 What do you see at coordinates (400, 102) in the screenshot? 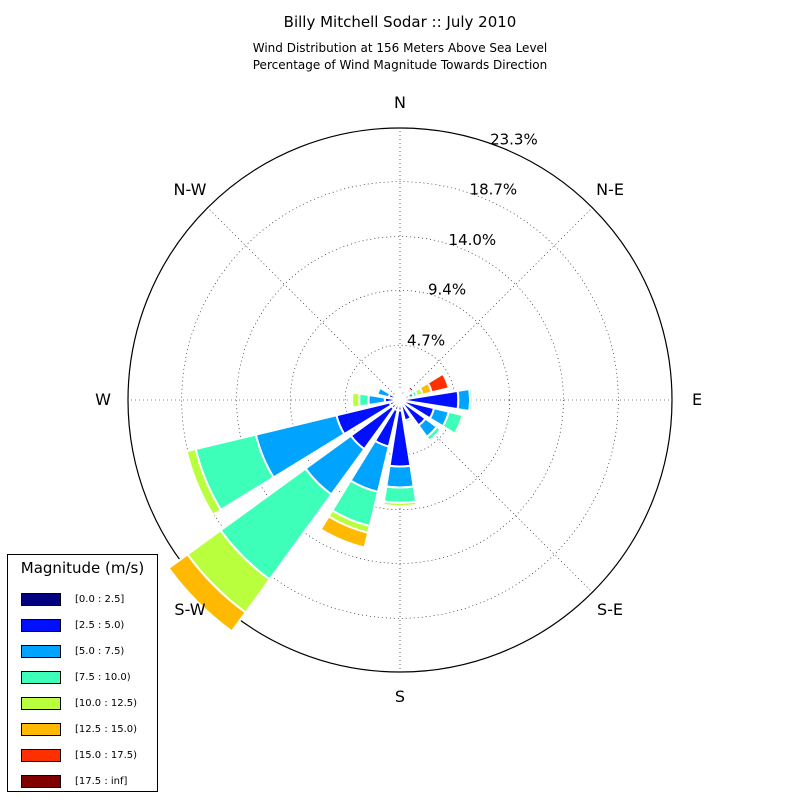
I see `direction-label: N` at bounding box center [400, 102].